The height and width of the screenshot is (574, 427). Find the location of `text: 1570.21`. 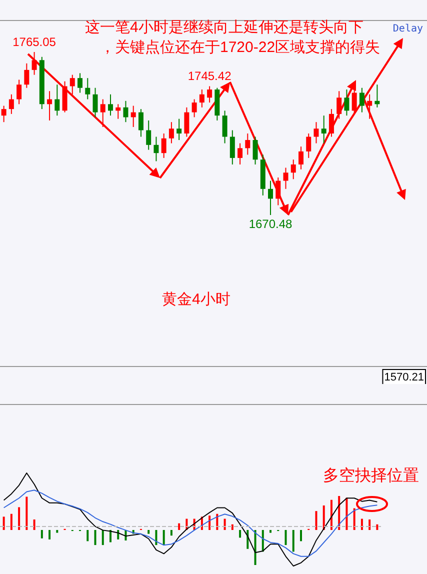

text: 1570.21 is located at coordinates (404, 378).